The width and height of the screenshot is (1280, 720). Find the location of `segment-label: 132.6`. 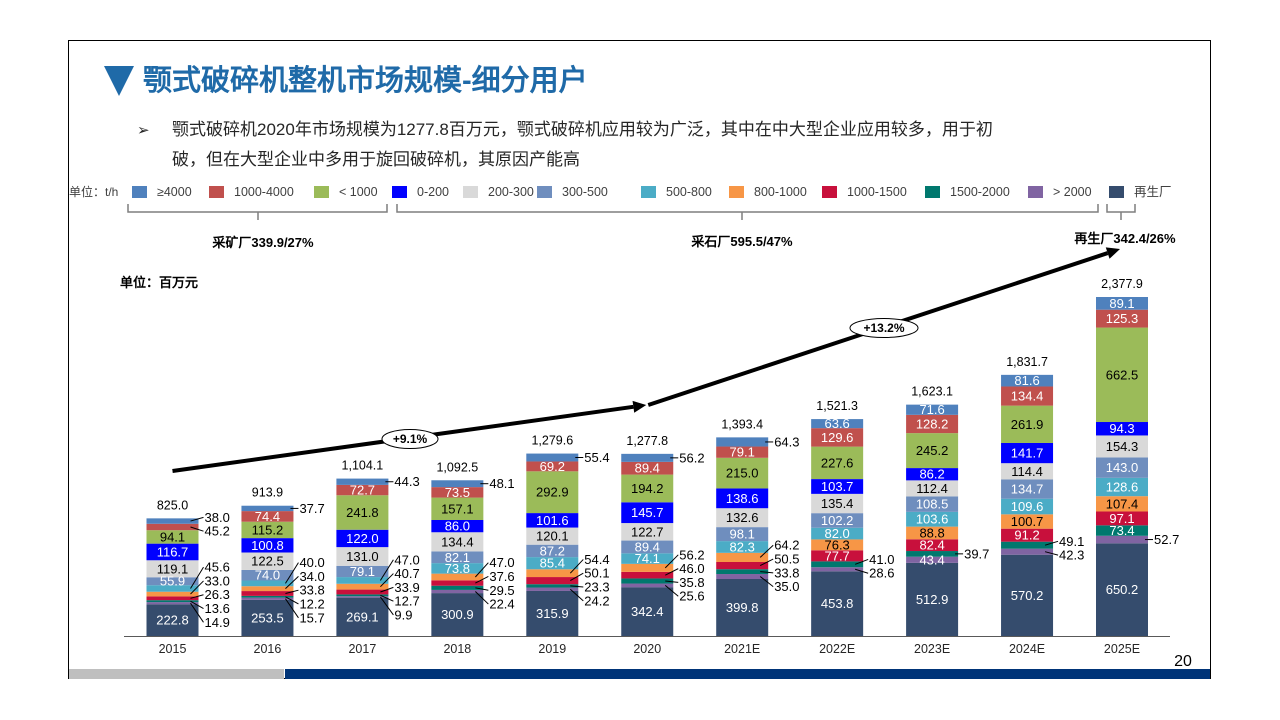

segment-label: 132.6 is located at coordinates (742, 517).